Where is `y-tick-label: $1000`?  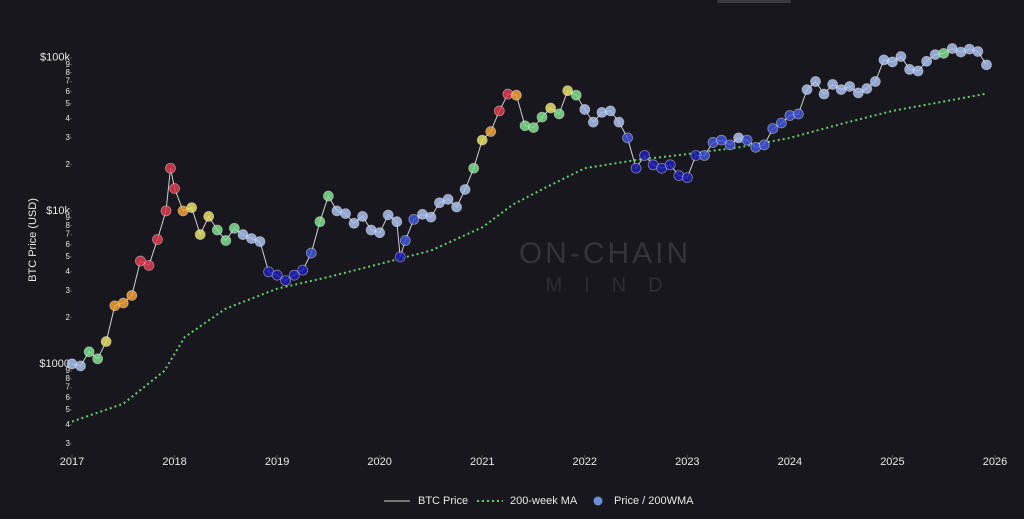 y-tick-label: $1000 is located at coordinates (54, 364).